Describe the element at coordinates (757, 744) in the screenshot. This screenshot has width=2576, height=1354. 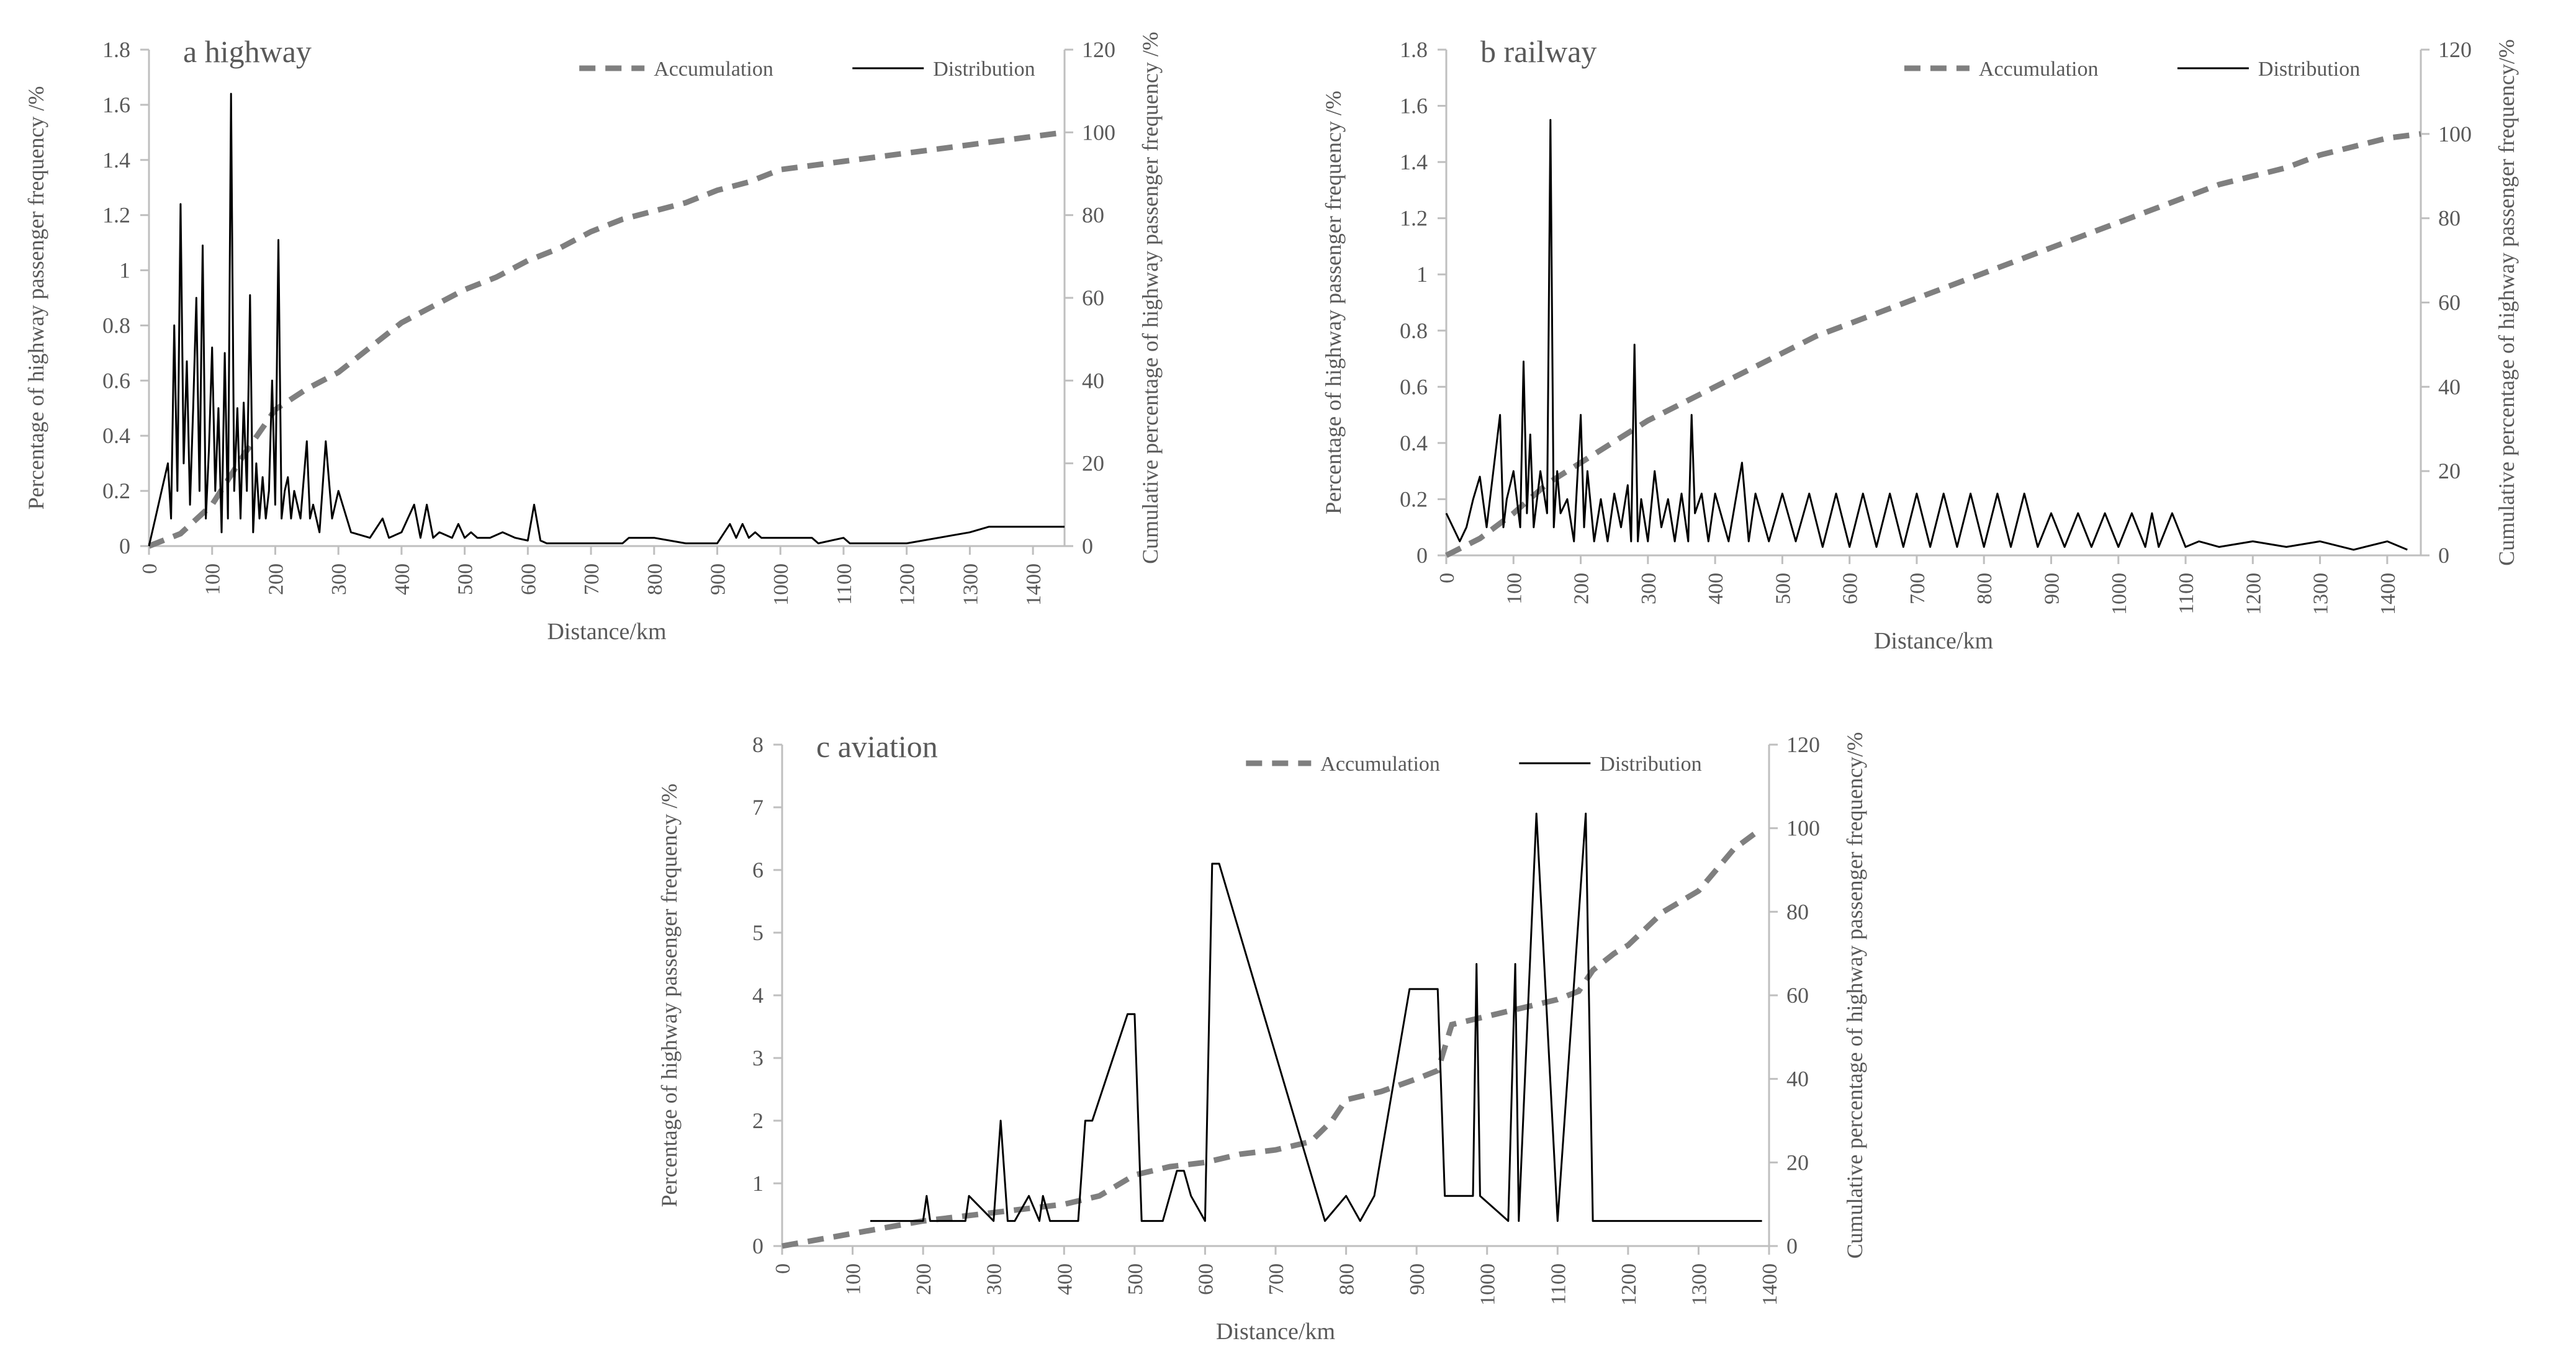
I see `y-tick-label: 8` at that location.